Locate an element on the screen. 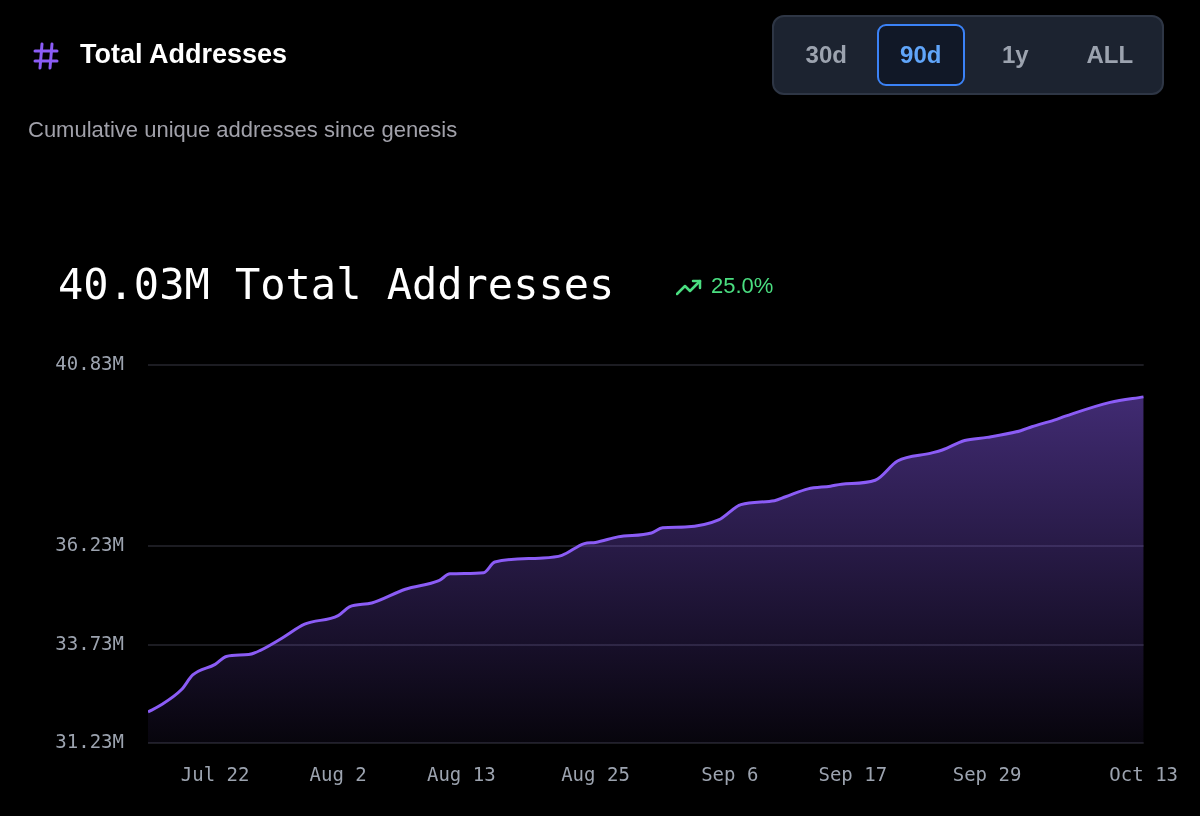  chart-subtitle: Cumulative unique addresses since genesis is located at coordinates (243, 130).